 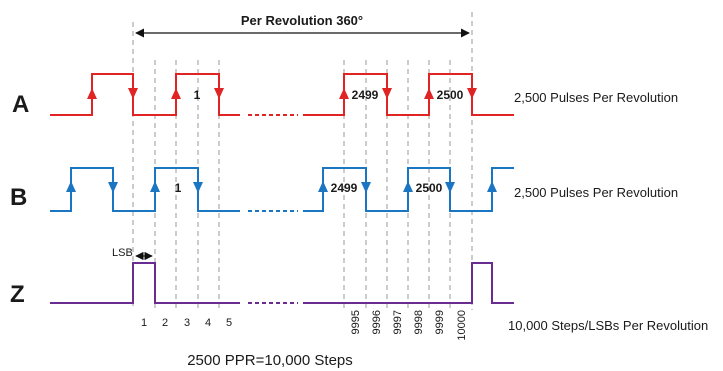 I want to click on lsb-label: LSB, so click(x=122, y=253).